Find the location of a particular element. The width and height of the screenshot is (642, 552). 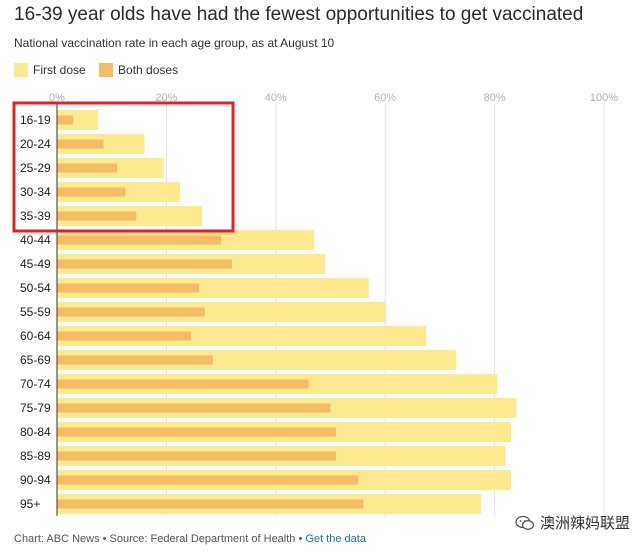

legend-label-first-dose: First dose is located at coordinates (59, 70).